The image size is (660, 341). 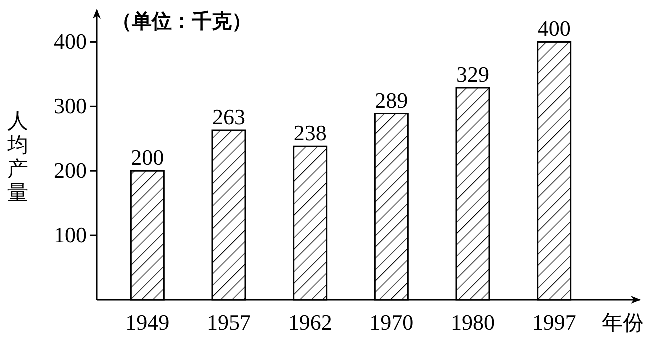 What do you see at coordinates (310, 322) in the screenshot?
I see `x-tick-label: 1962` at bounding box center [310, 322].